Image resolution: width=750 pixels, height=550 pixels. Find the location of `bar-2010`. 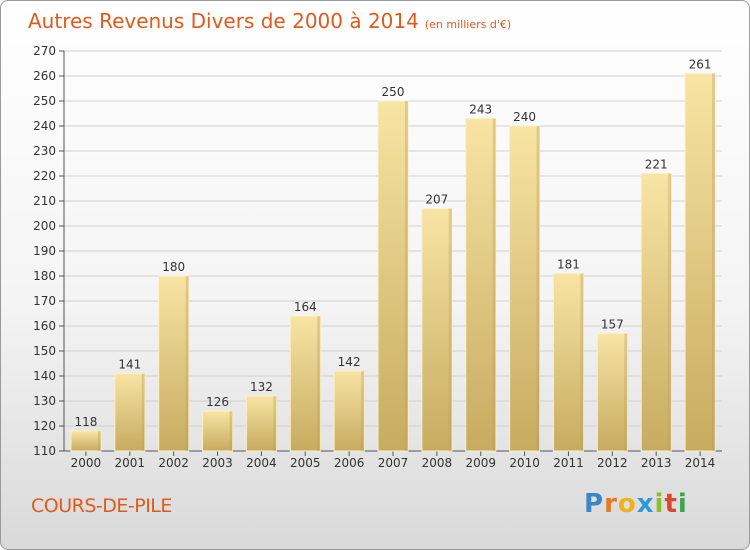

bar-2010 is located at coordinates (525, 288).